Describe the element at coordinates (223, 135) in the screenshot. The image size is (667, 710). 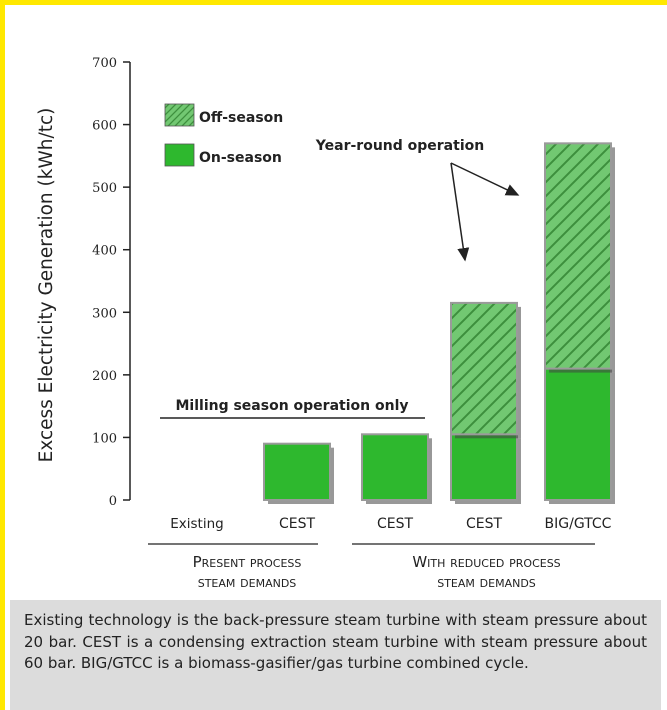
I see `legend: Off-season On-season` at that location.